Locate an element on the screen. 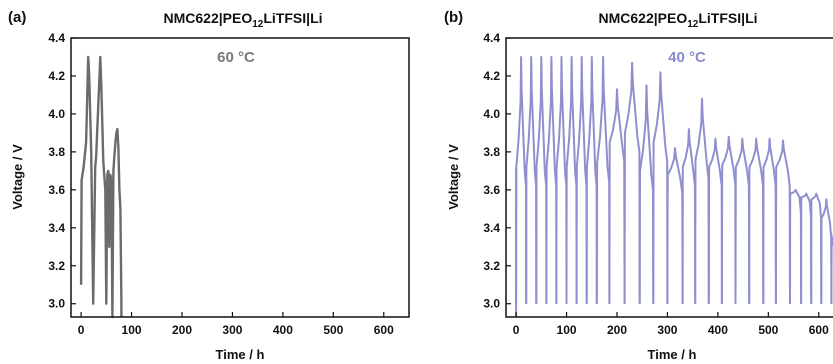 Image resolution: width=833 pixels, height=364 pixels. y-tick-label-a-3.2: 3.2 is located at coordinates (56, 266).